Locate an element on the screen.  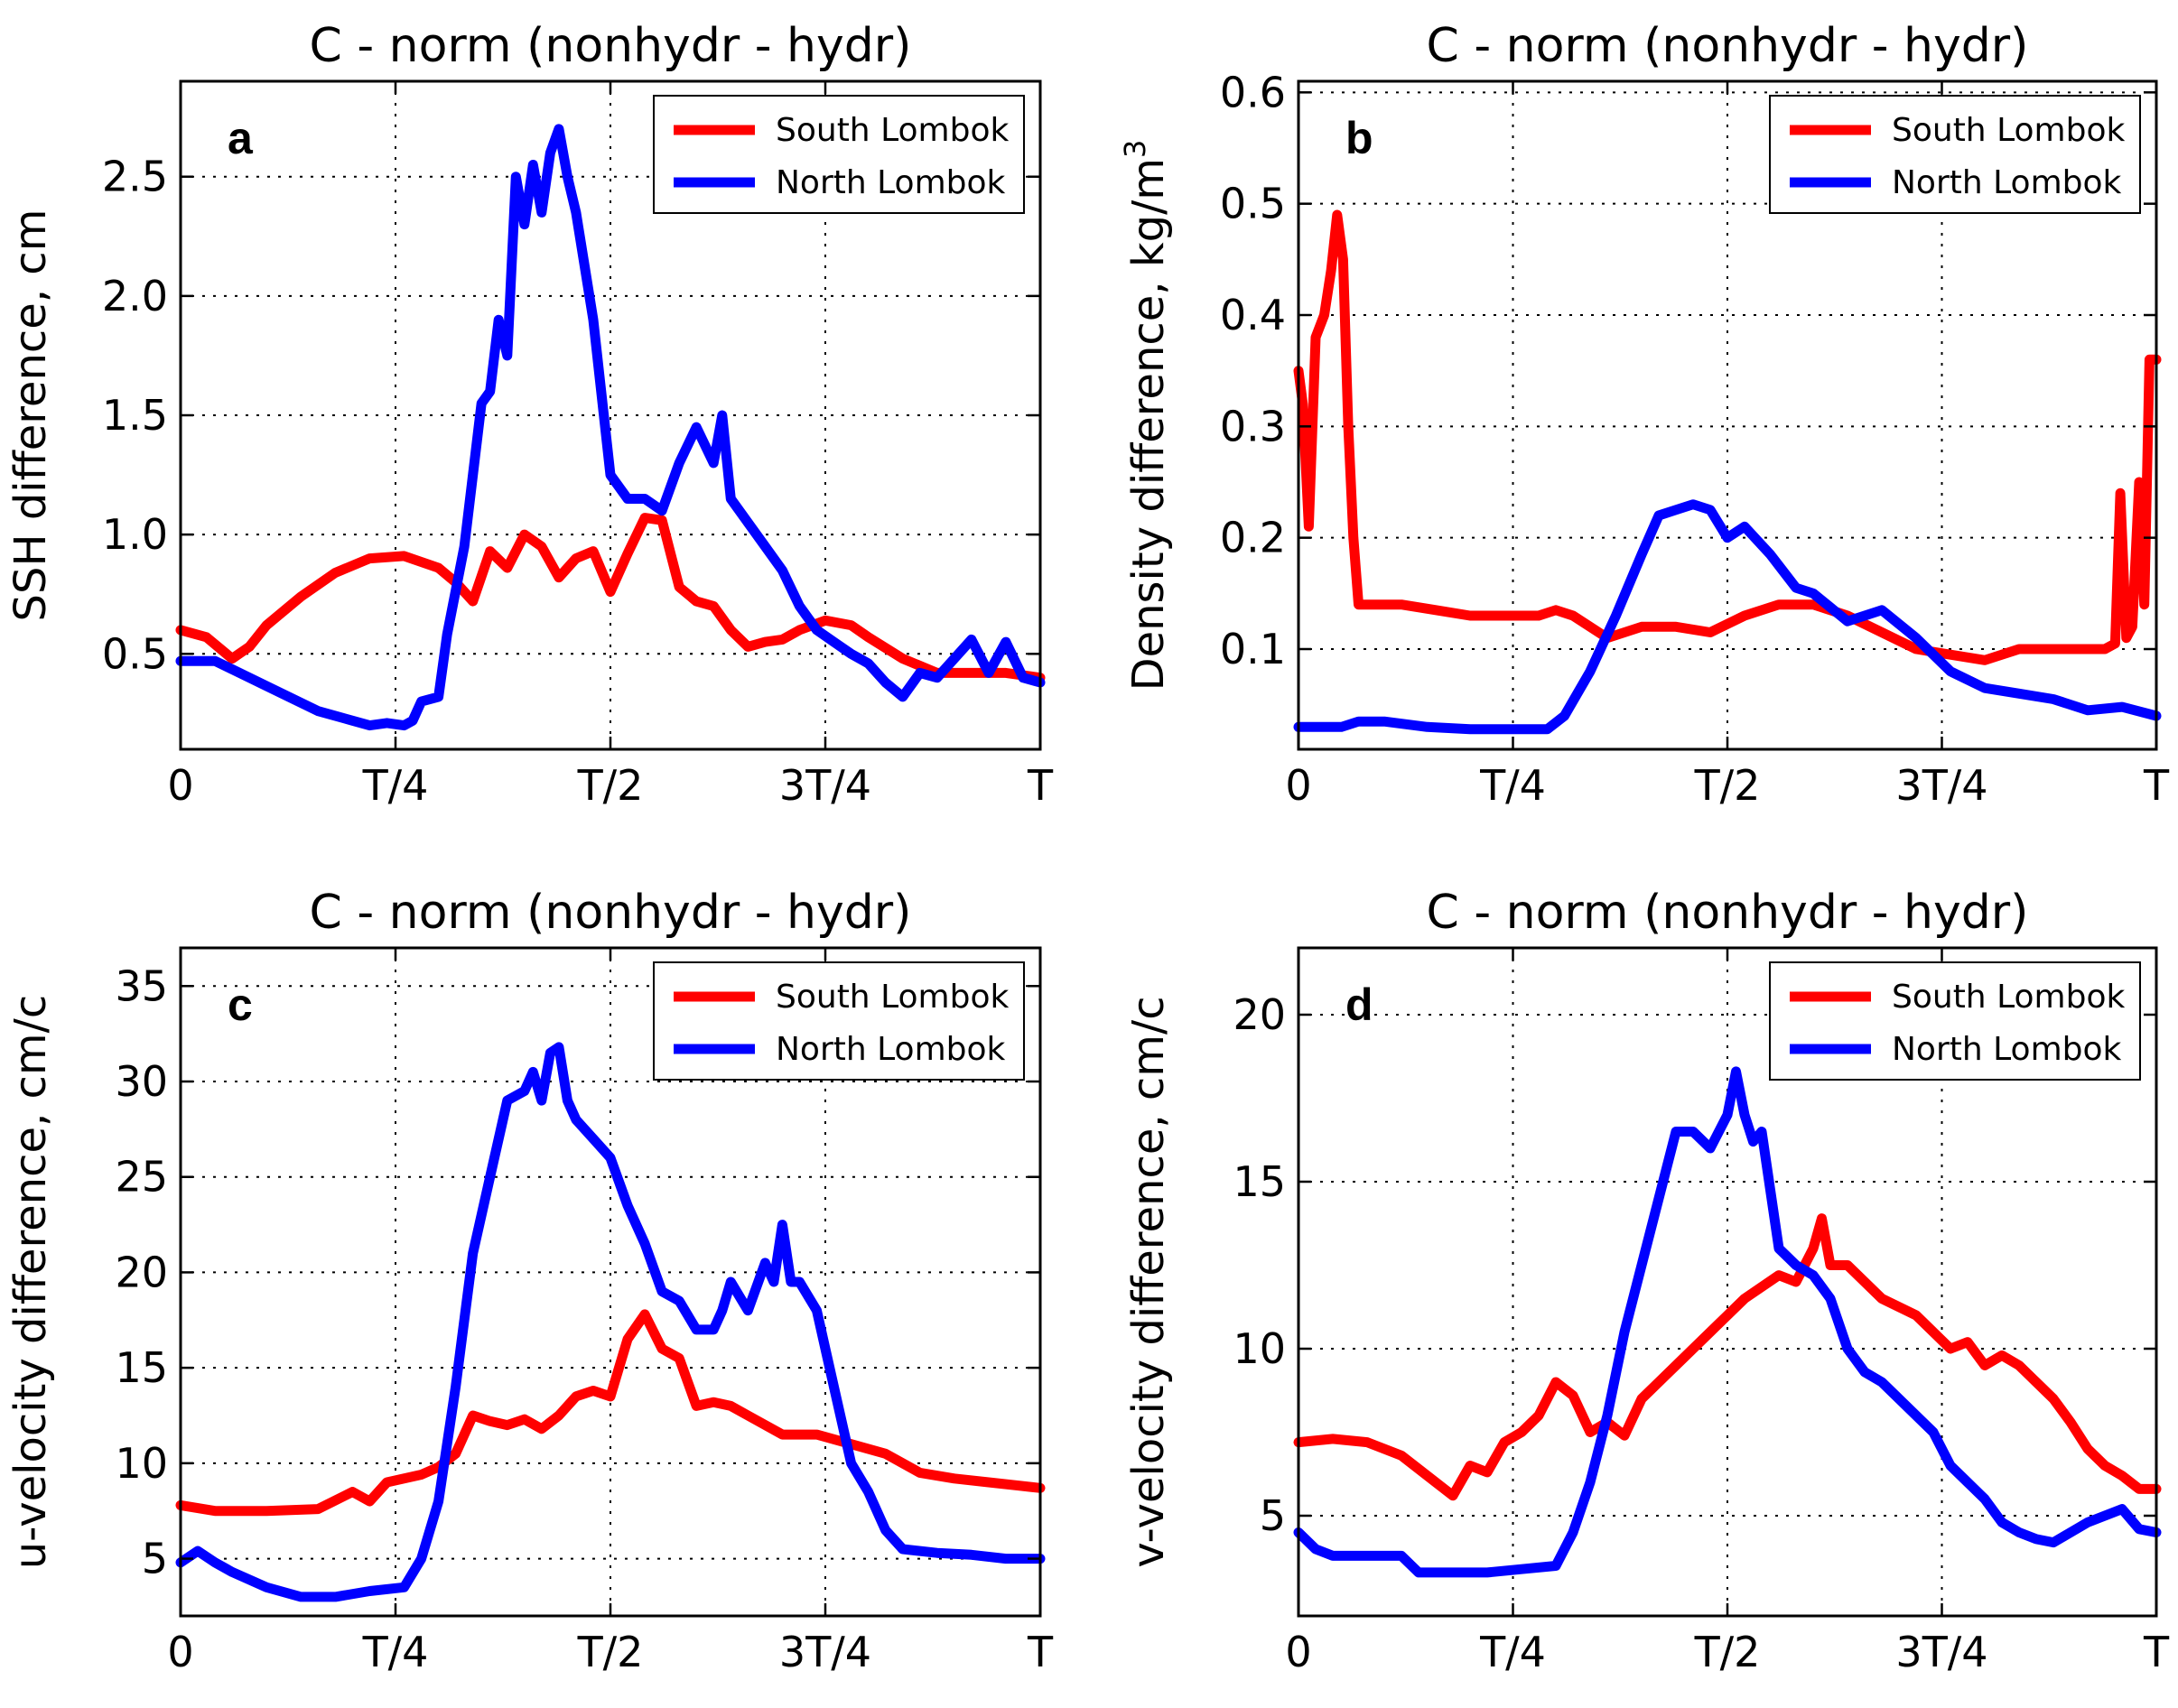
panel-letter: c is located at coordinates (241, 1004).